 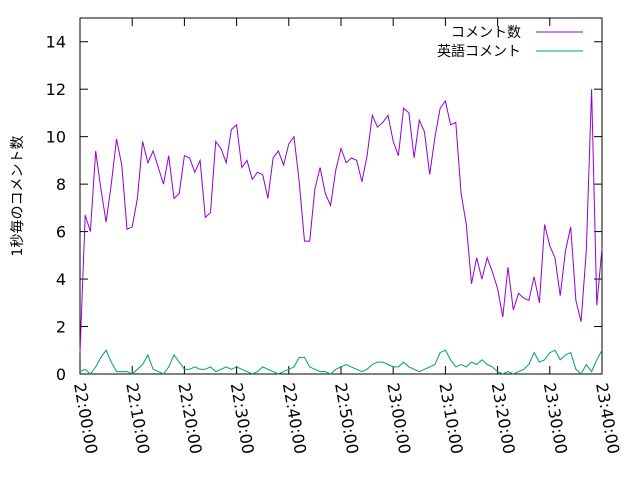 I want to click on y-tick-label: 14, so click(x=56, y=42).